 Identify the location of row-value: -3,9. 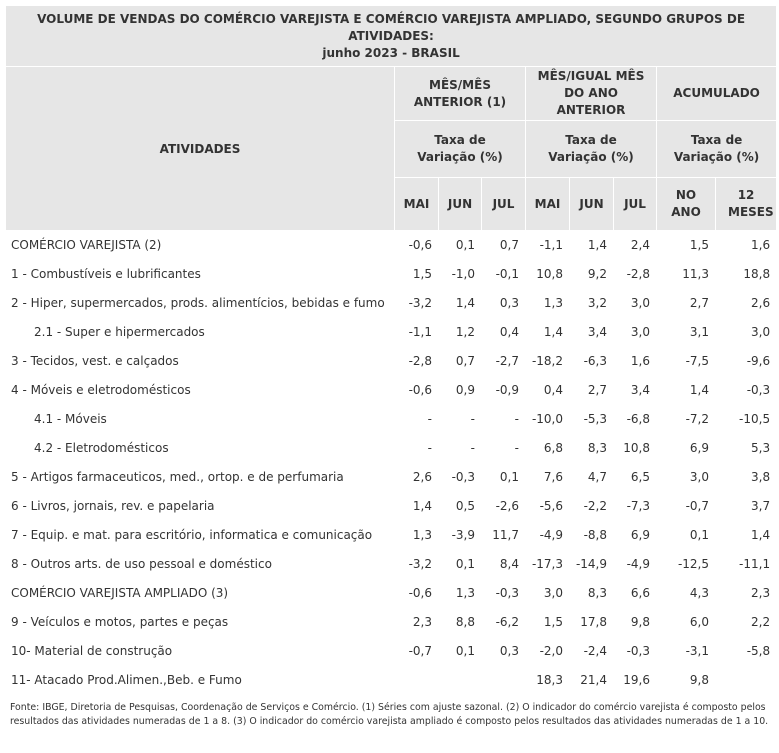
(460, 535).